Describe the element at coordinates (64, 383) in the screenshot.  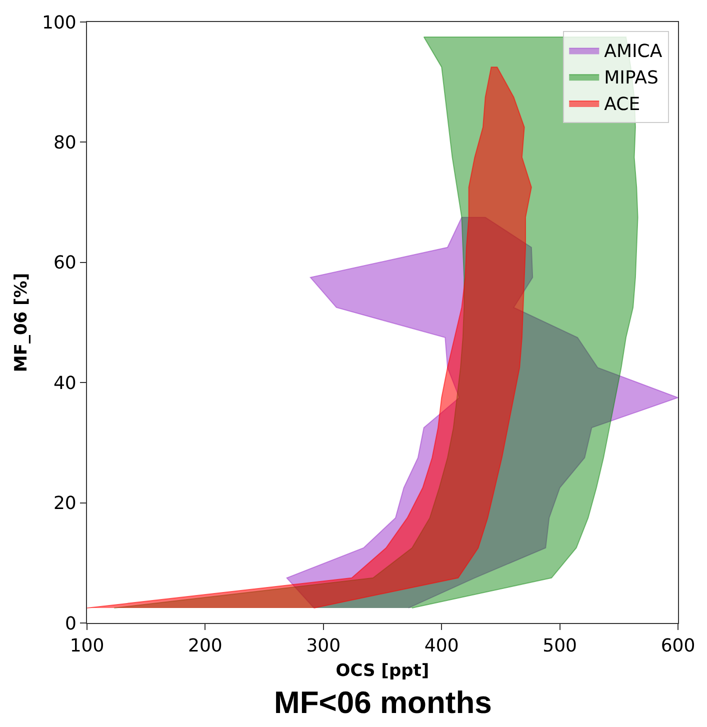
I see `y-tick-label: 40` at that location.